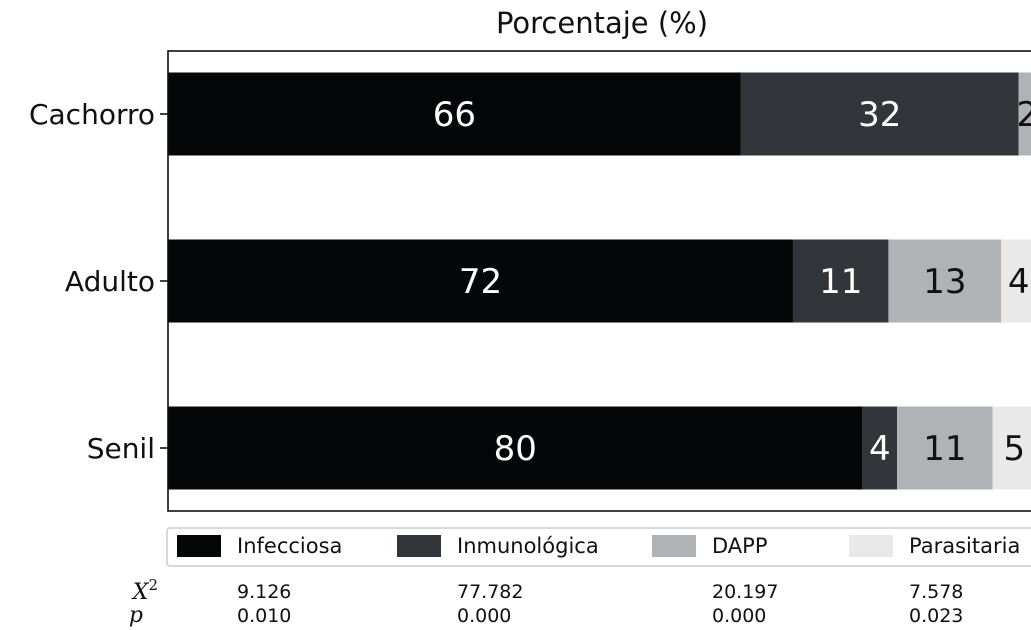 Image resolution: width=1031 pixels, height=630 pixels. Describe the element at coordinates (121, 448) in the screenshot. I see `y-tick-label: Senil` at that location.